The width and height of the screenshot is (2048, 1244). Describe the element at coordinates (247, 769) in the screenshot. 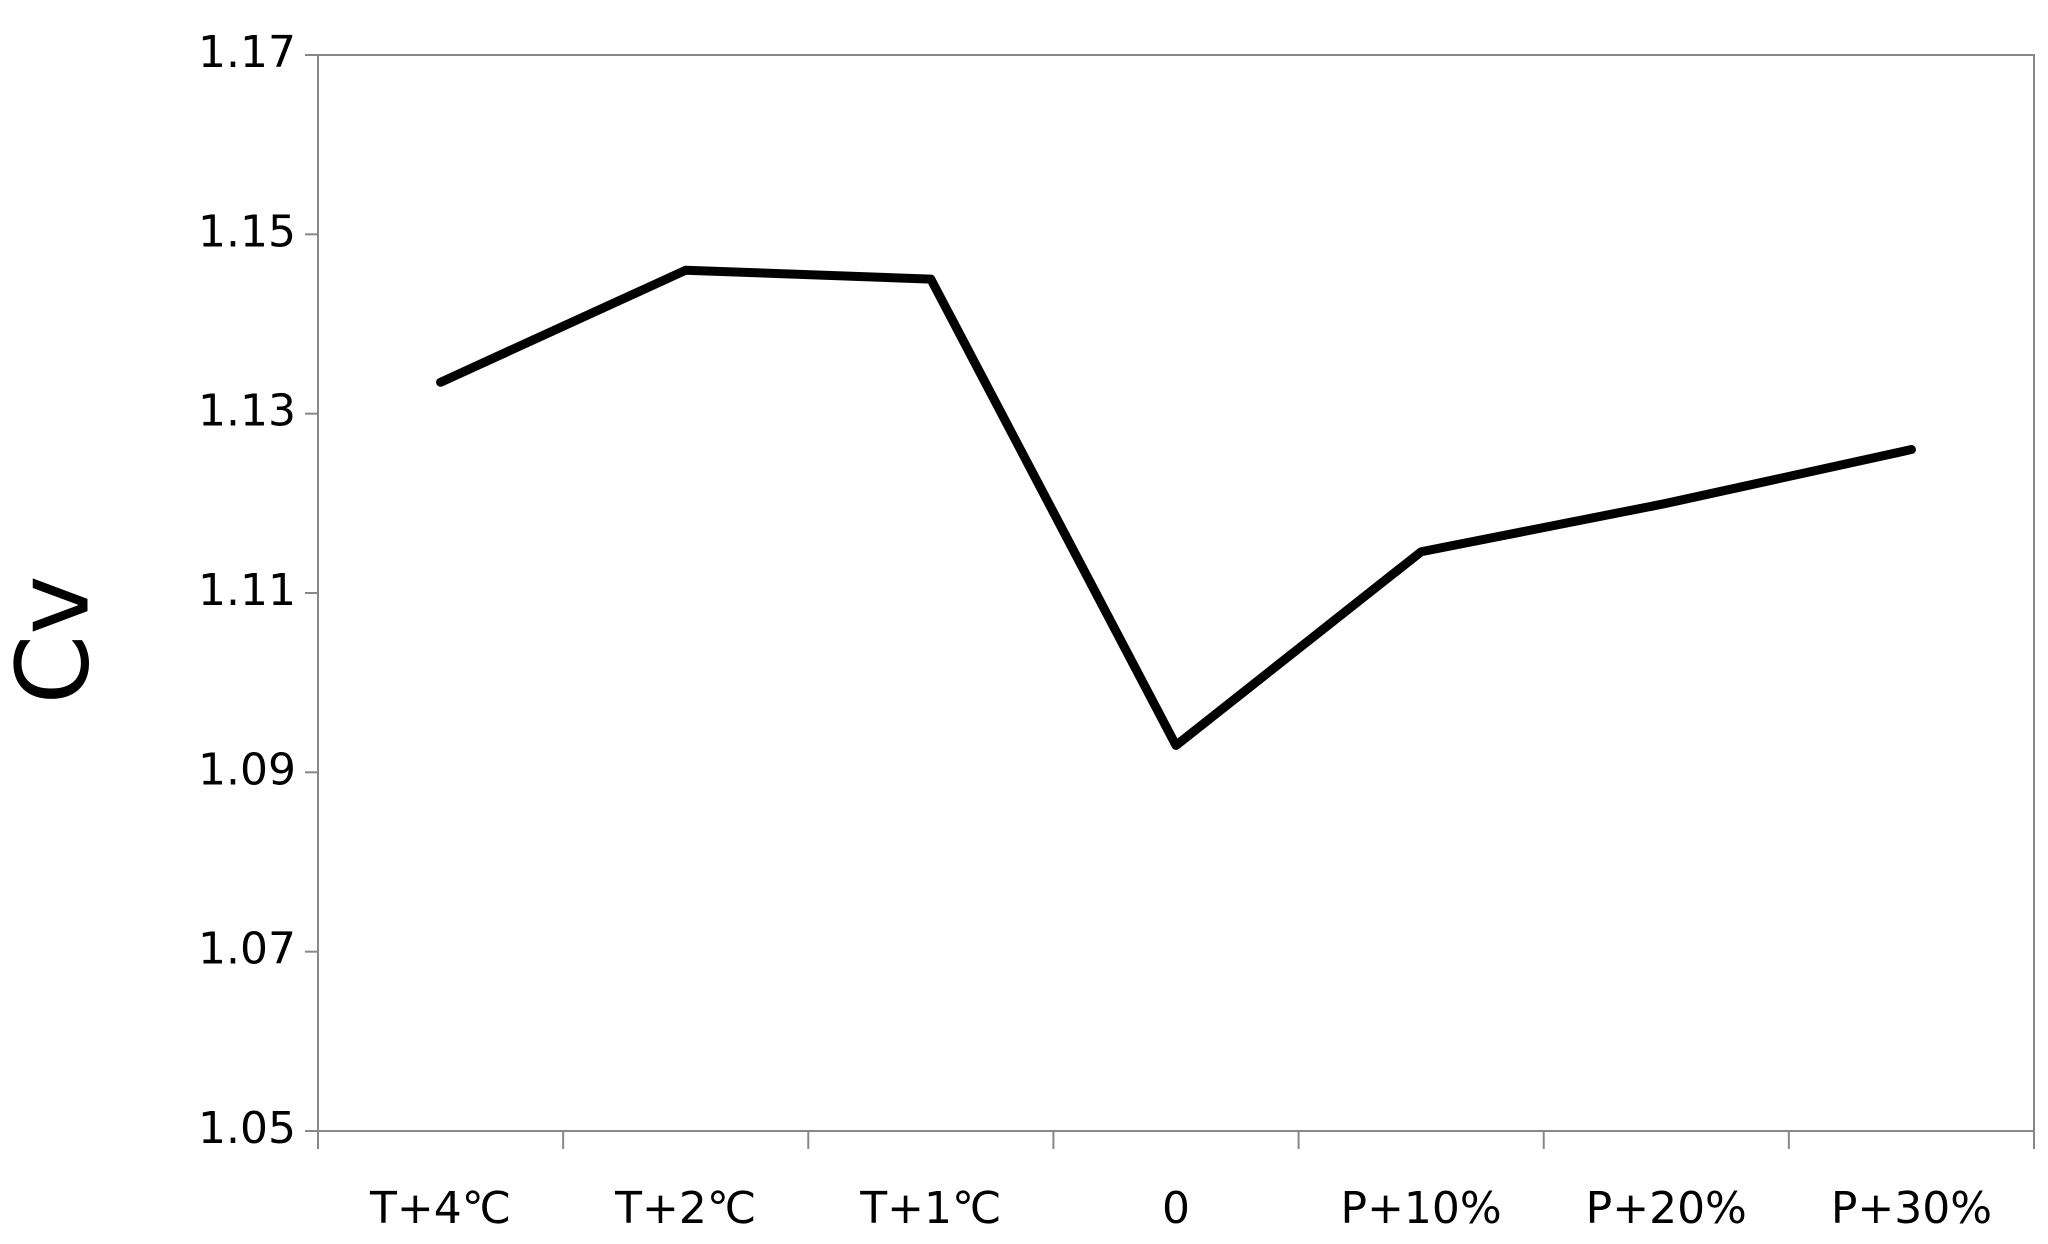

I see `y-tick-label: 1.09` at that location.